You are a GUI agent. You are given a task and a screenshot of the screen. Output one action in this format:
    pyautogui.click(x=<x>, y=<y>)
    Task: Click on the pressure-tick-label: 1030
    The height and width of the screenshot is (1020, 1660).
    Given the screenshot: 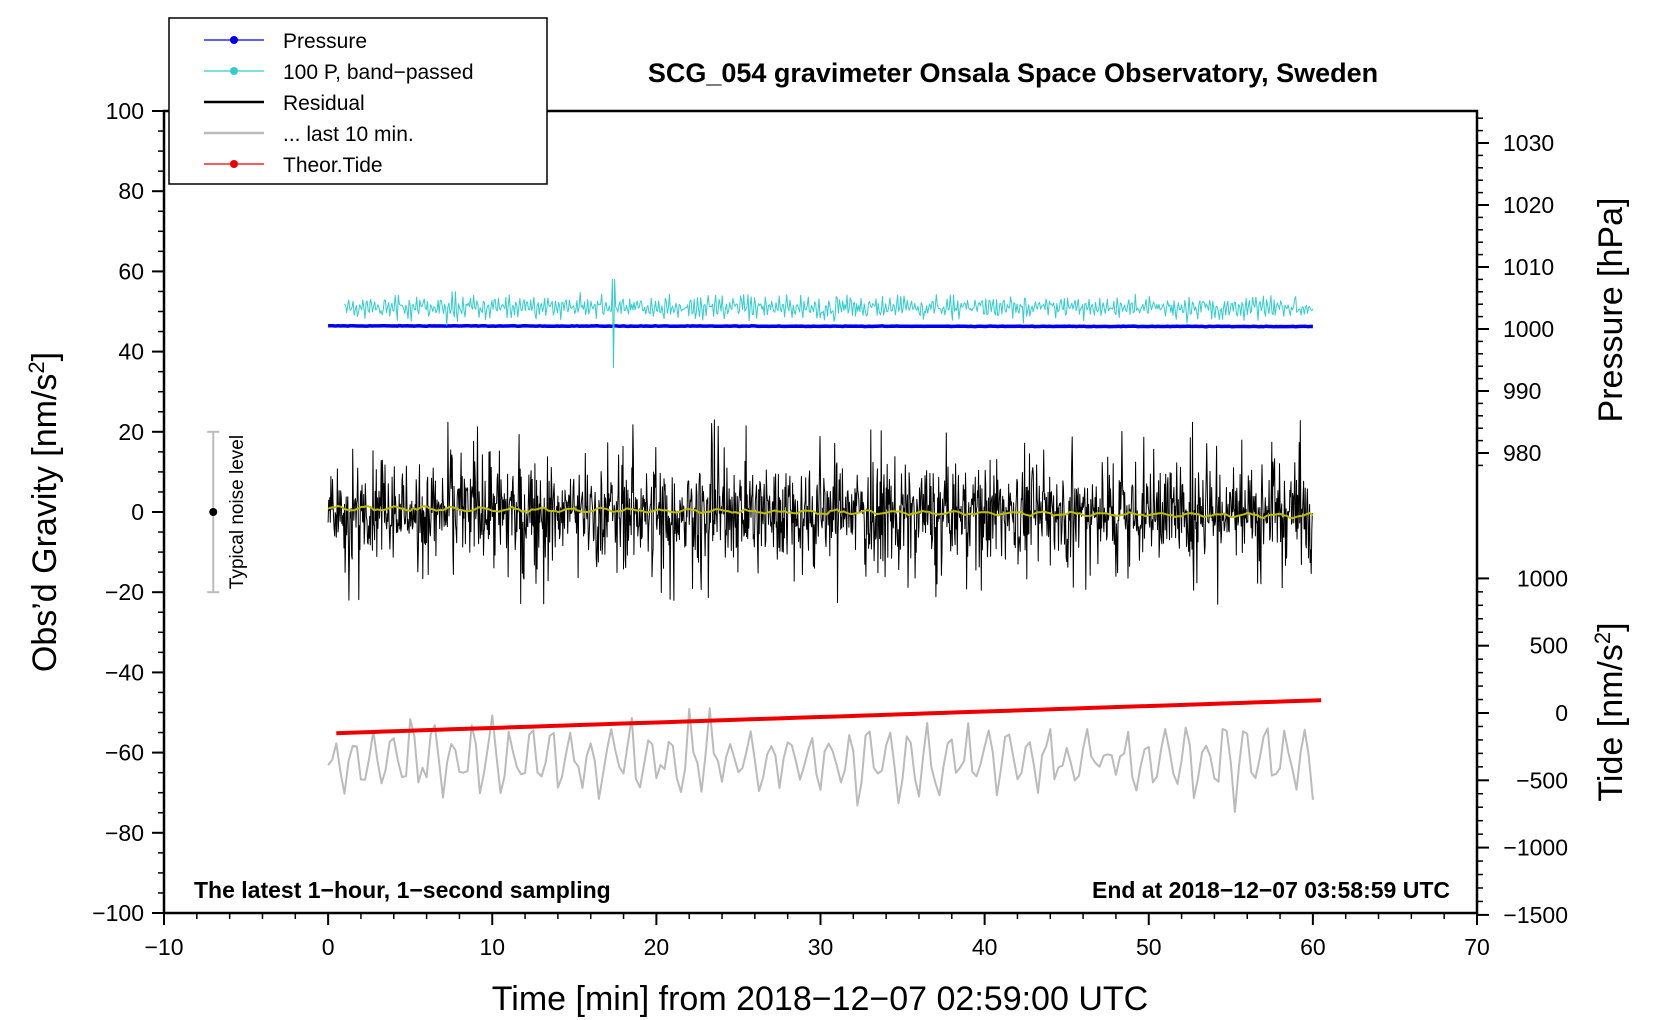 What is the action you would take?
    pyautogui.click(x=1528, y=143)
    